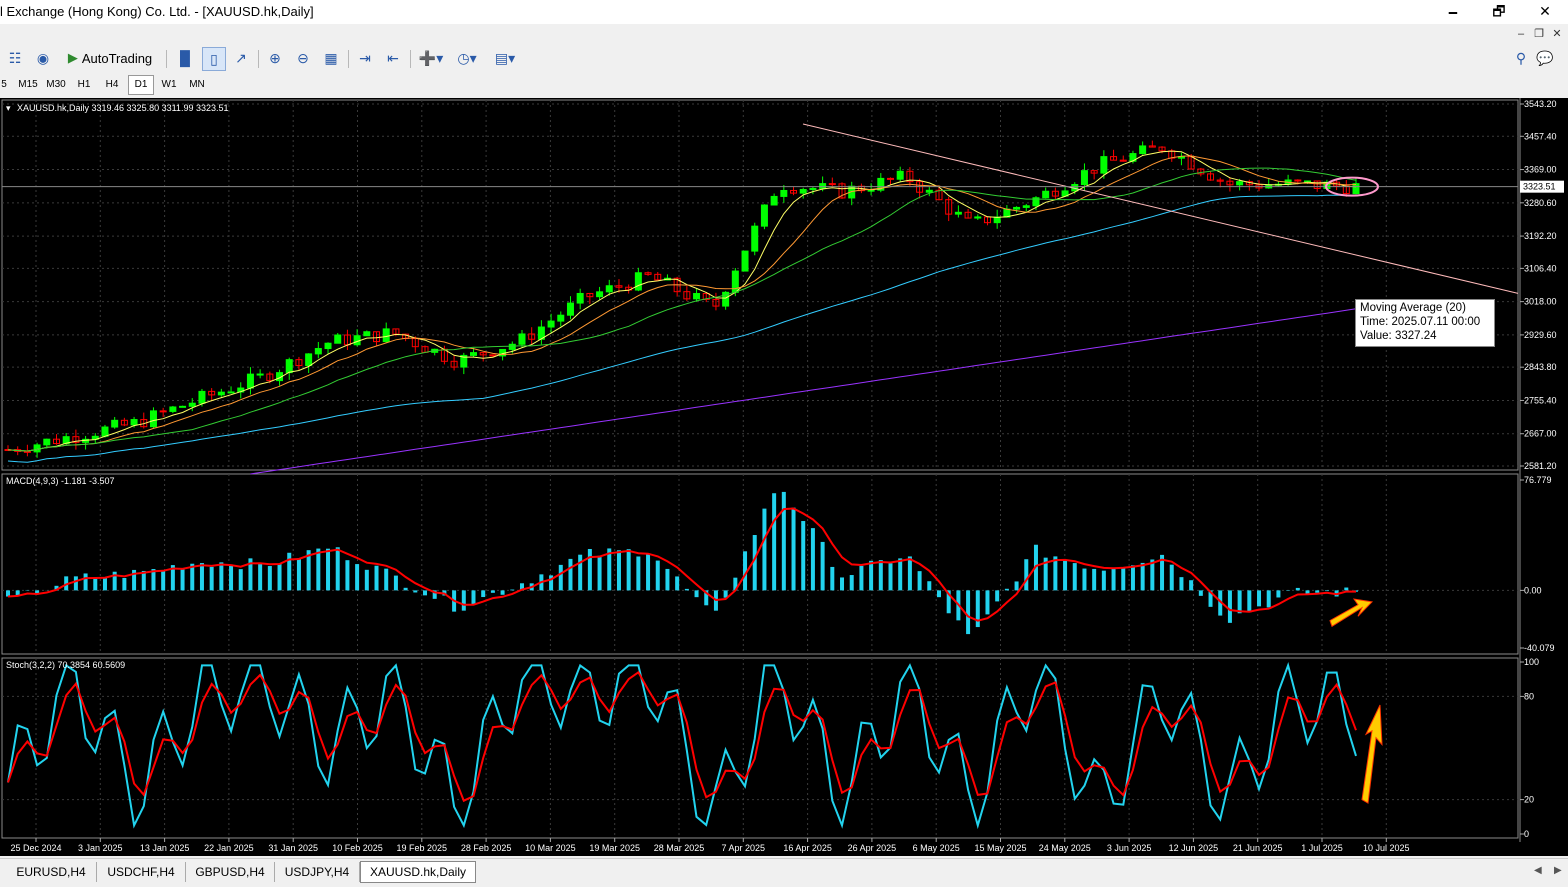 This screenshot has width=1568, height=887. What do you see at coordinates (1540, 367) in the screenshot?
I see `price-axis-label: 2843.80` at bounding box center [1540, 367].